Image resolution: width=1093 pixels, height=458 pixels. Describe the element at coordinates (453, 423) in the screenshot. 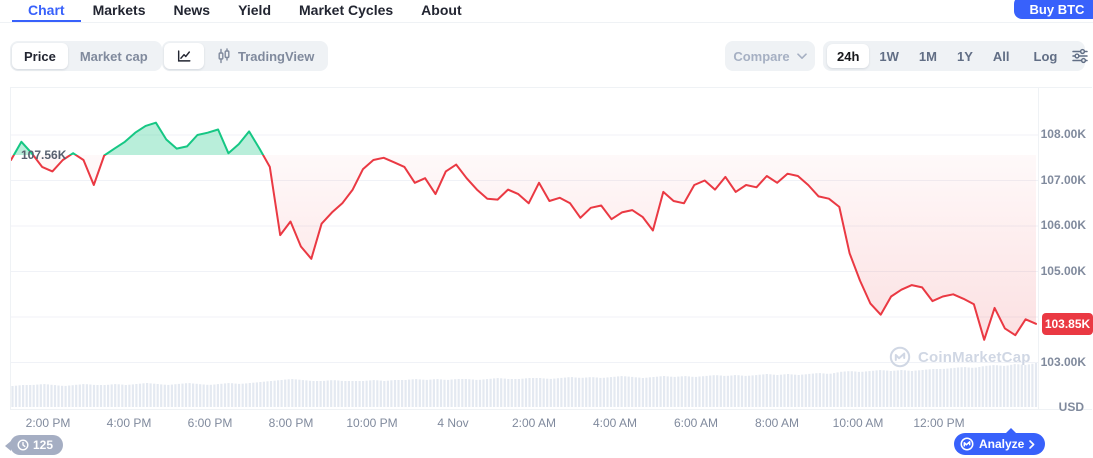

I see `x-axis-label: 4 Nov` at that location.